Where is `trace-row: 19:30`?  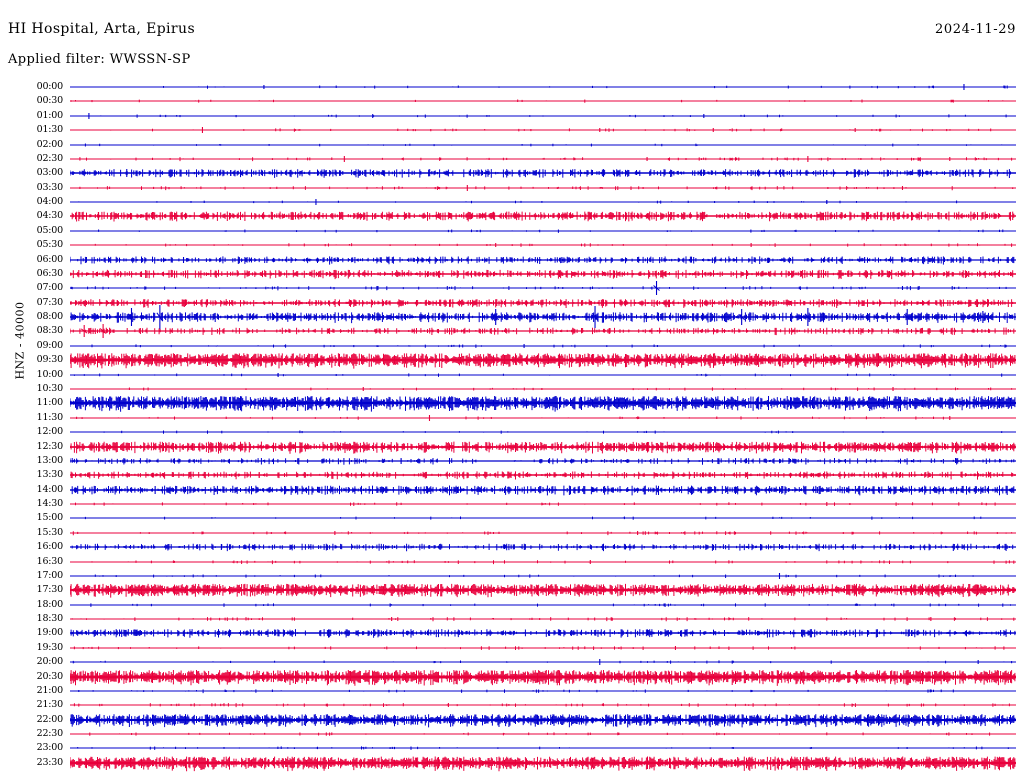 trace-row: 19:30 is located at coordinates (512, 650).